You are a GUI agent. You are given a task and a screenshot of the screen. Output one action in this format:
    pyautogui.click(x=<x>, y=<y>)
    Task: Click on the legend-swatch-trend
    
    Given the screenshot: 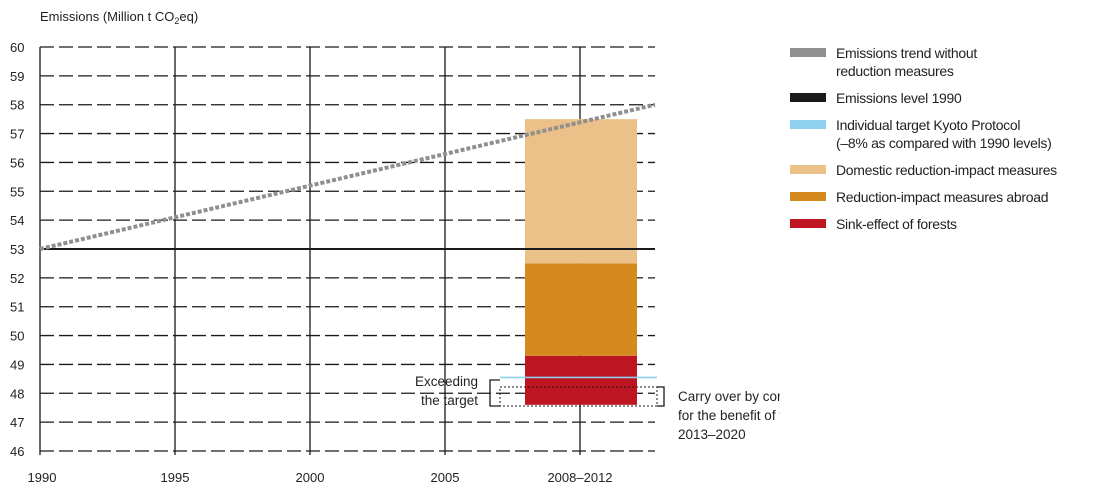 What is the action you would take?
    pyautogui.click(x=808, y=52)
    